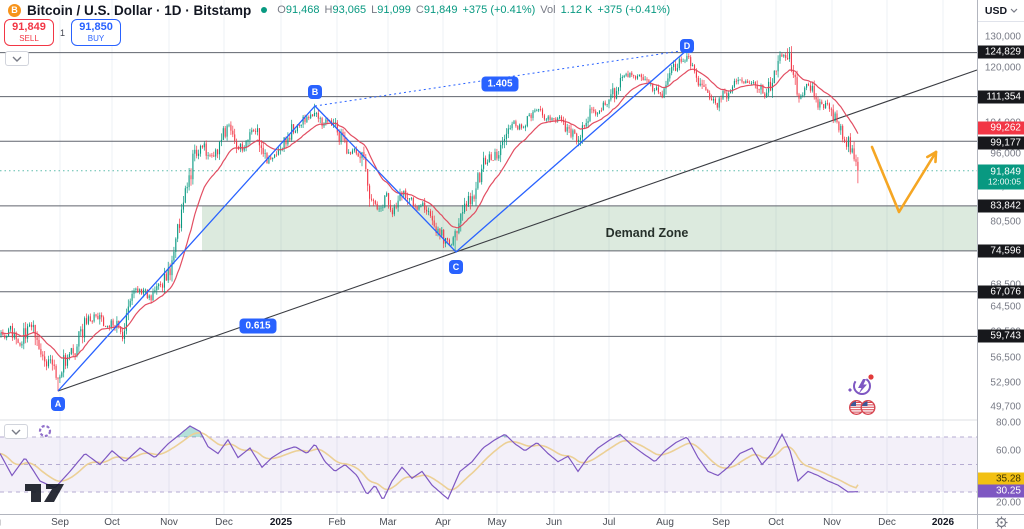 Image resolution: width=1024 pixels, height=529 pixels. I want to click on axis-settings-corner, so click(1000, 521).